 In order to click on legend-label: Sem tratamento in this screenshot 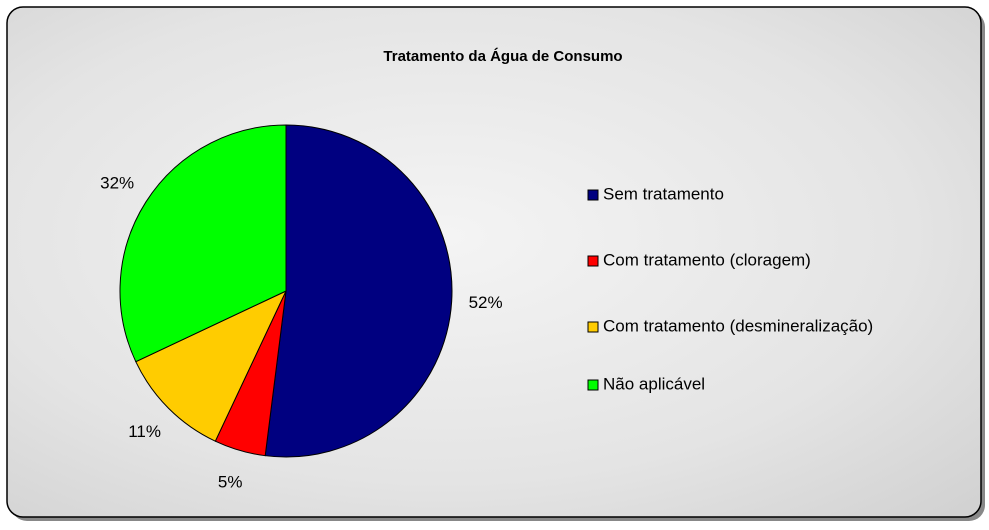, I will do `click(663, 193)`.